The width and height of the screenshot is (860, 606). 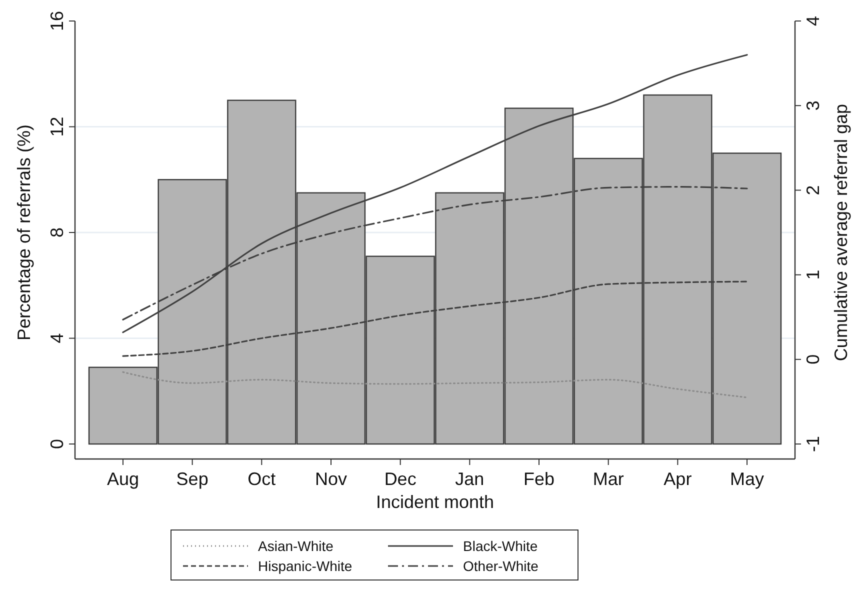 I want to click on y2-tick-label: 2, so click(x=813, y=190).